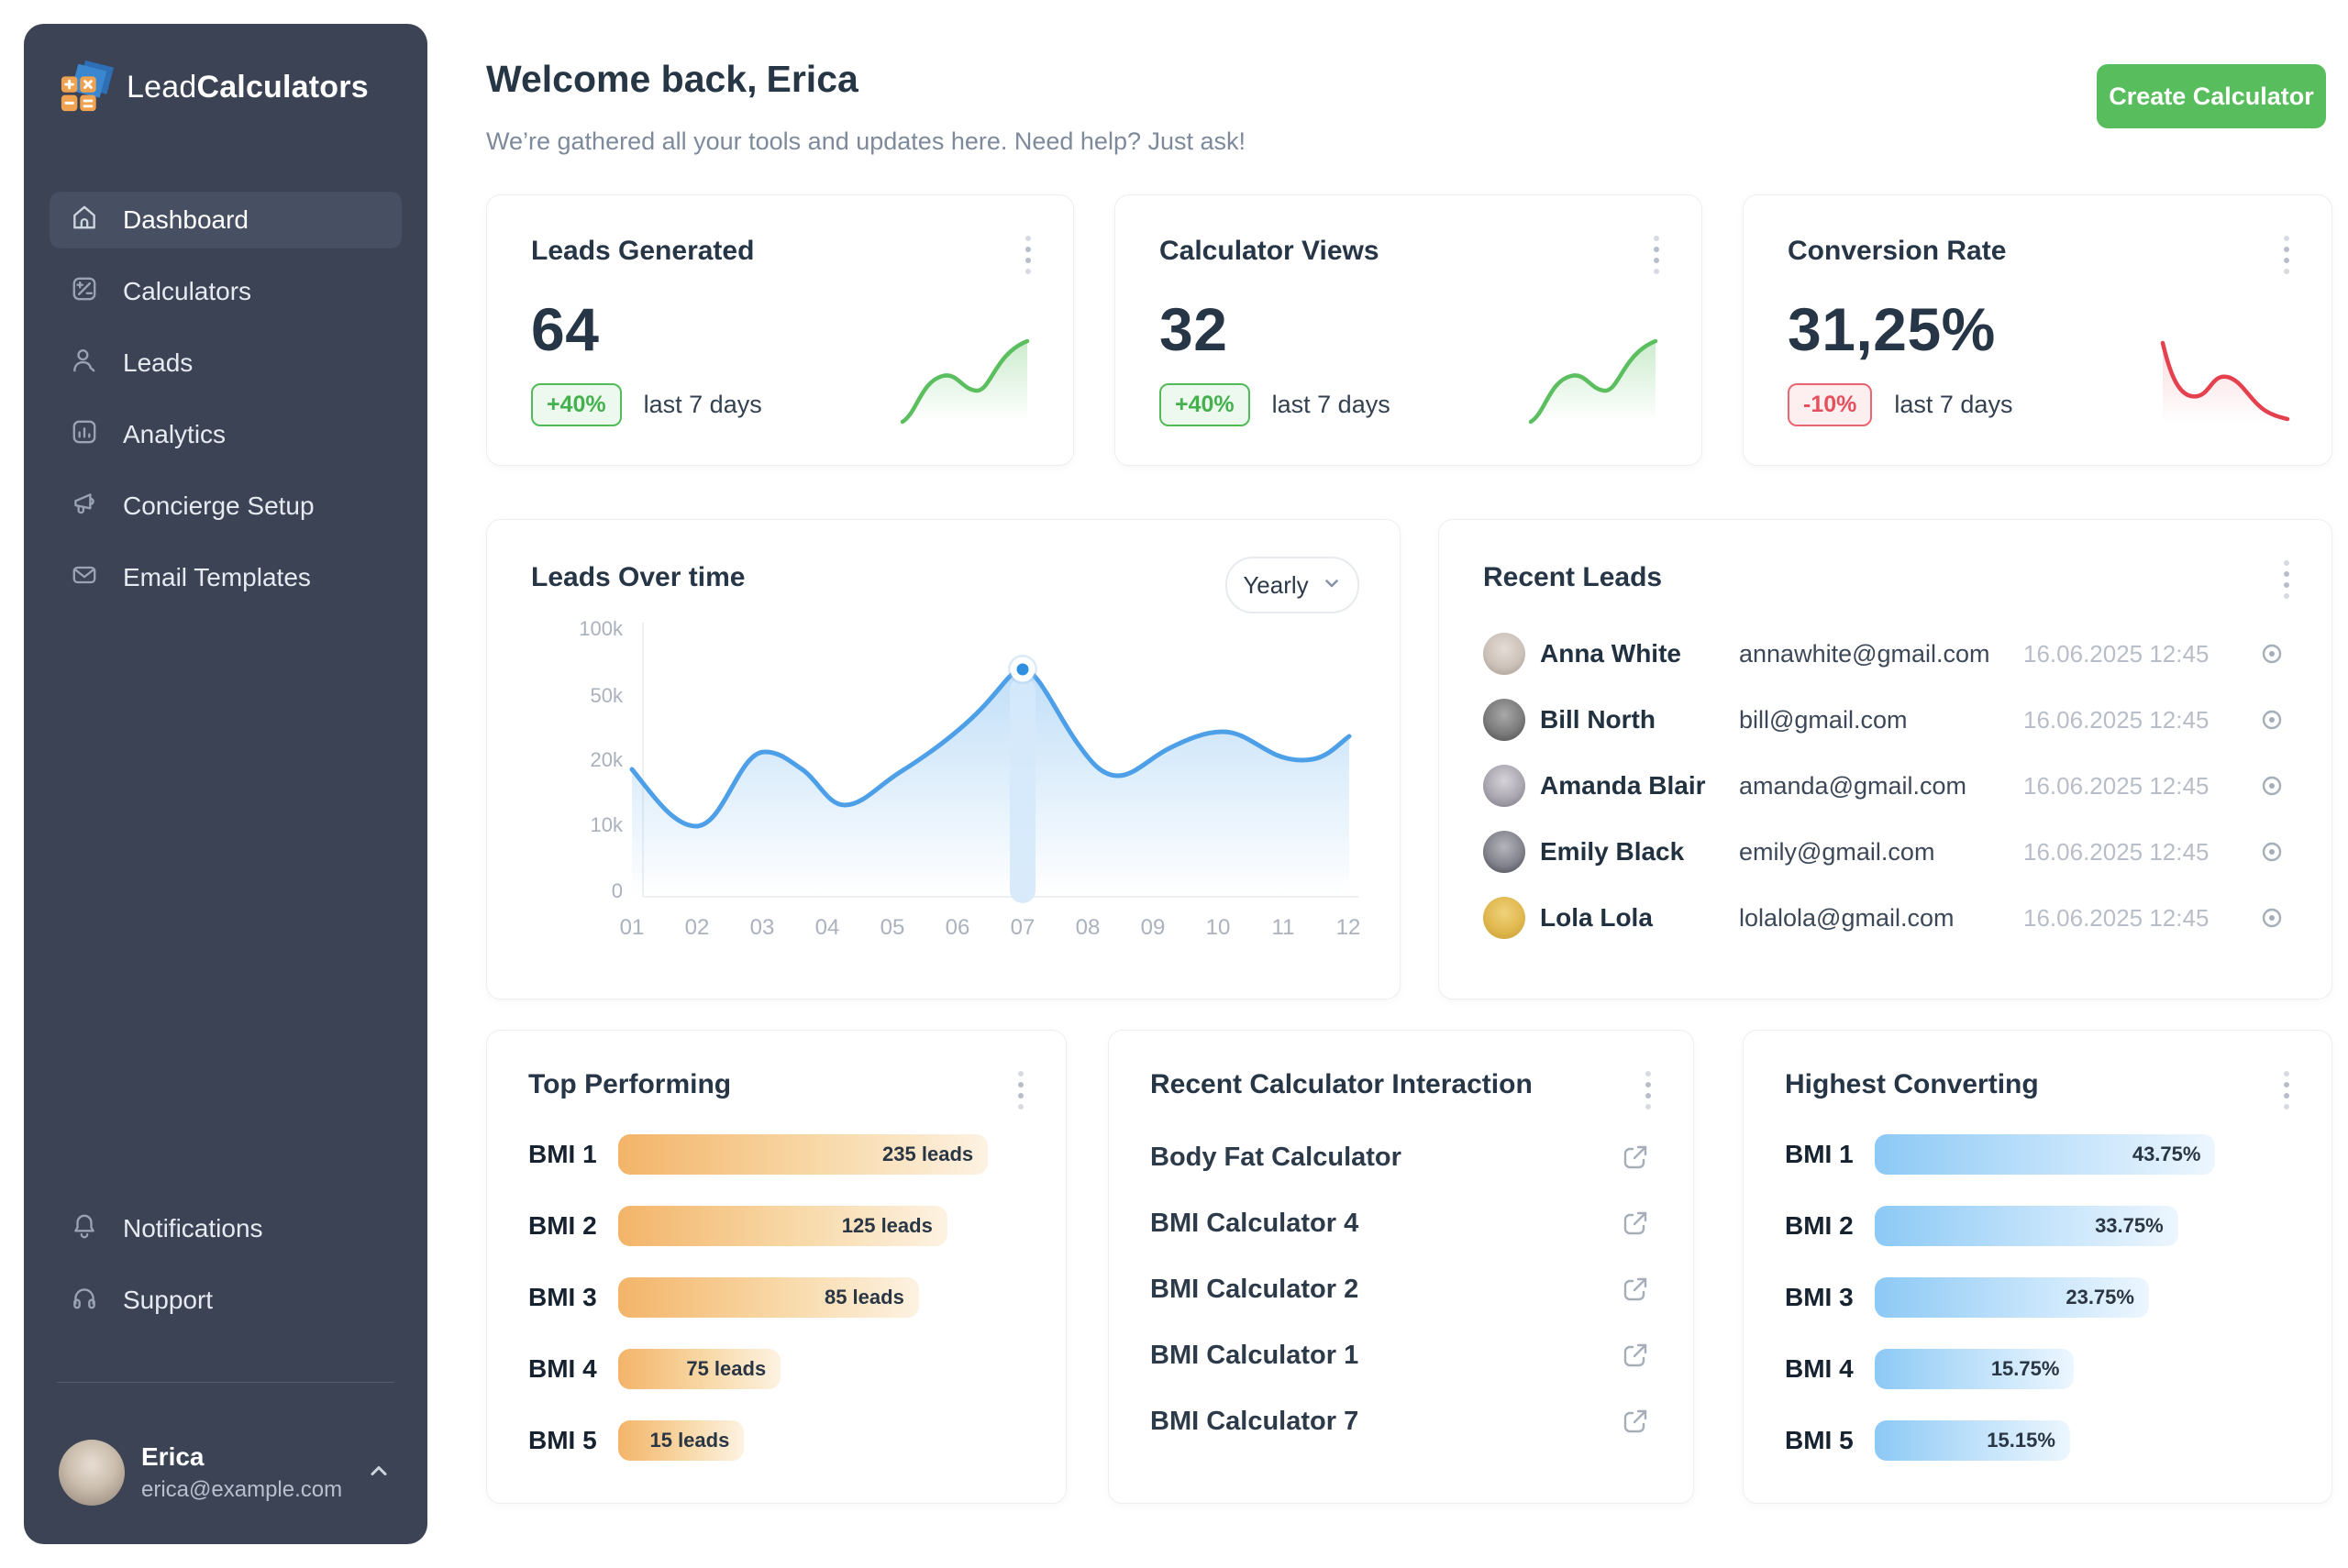 The width and height of the screenshot is (2348, 1568). What do you see at coordinates (1837, 852) in the screenshot?
I see `lead-email: emily@gmail.com` at bounding box center [1837, 852].